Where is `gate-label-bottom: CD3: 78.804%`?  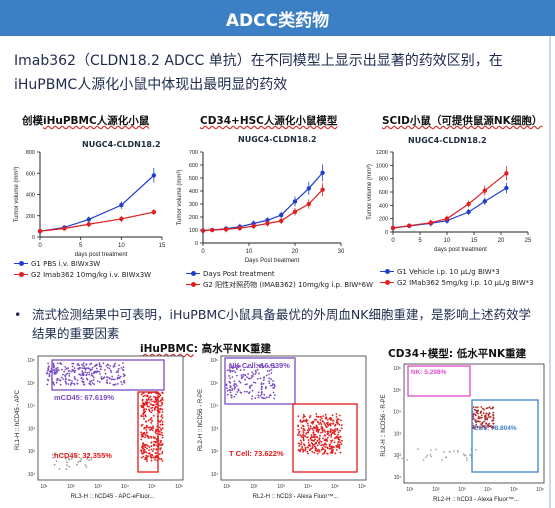
gate-label-bottom: CD3: 78.804% is located at coordinates (495, 428).